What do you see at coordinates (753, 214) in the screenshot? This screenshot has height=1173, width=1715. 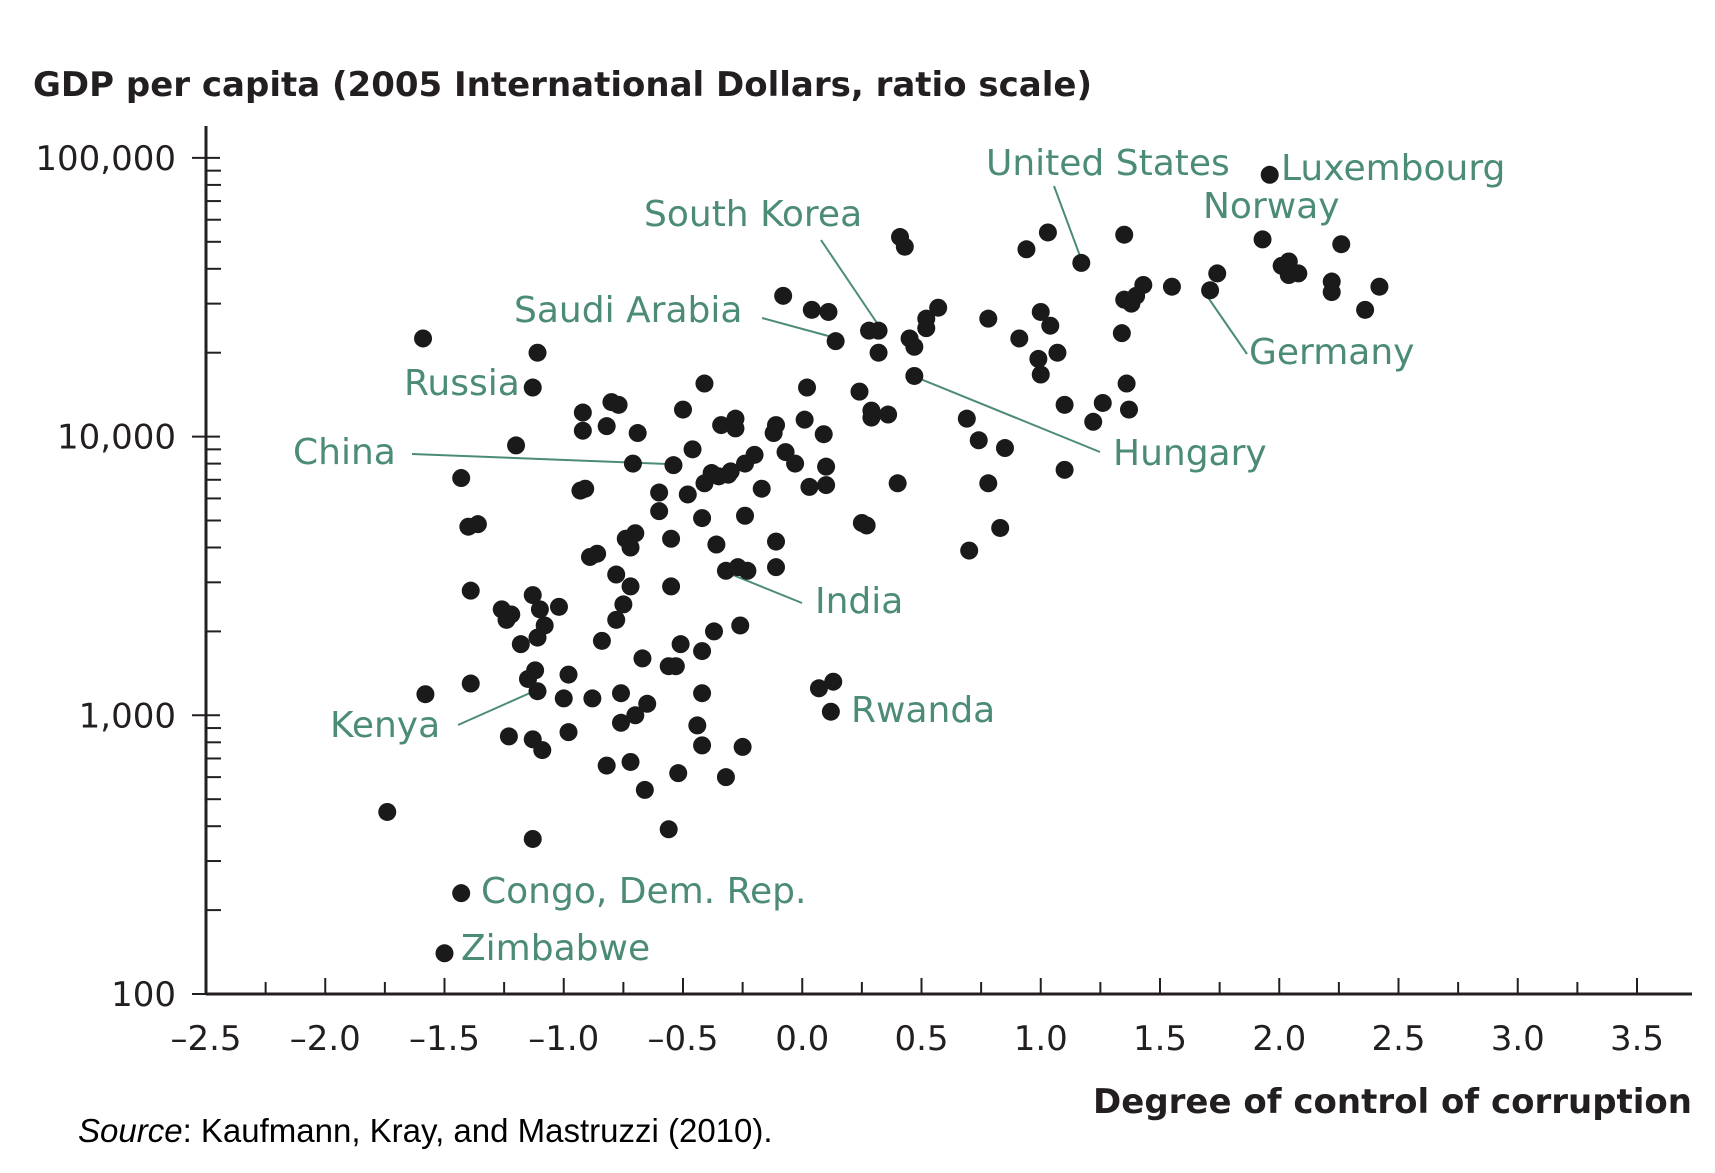 I see `annotation-label: South Korea` at bounding box center [753, 214].